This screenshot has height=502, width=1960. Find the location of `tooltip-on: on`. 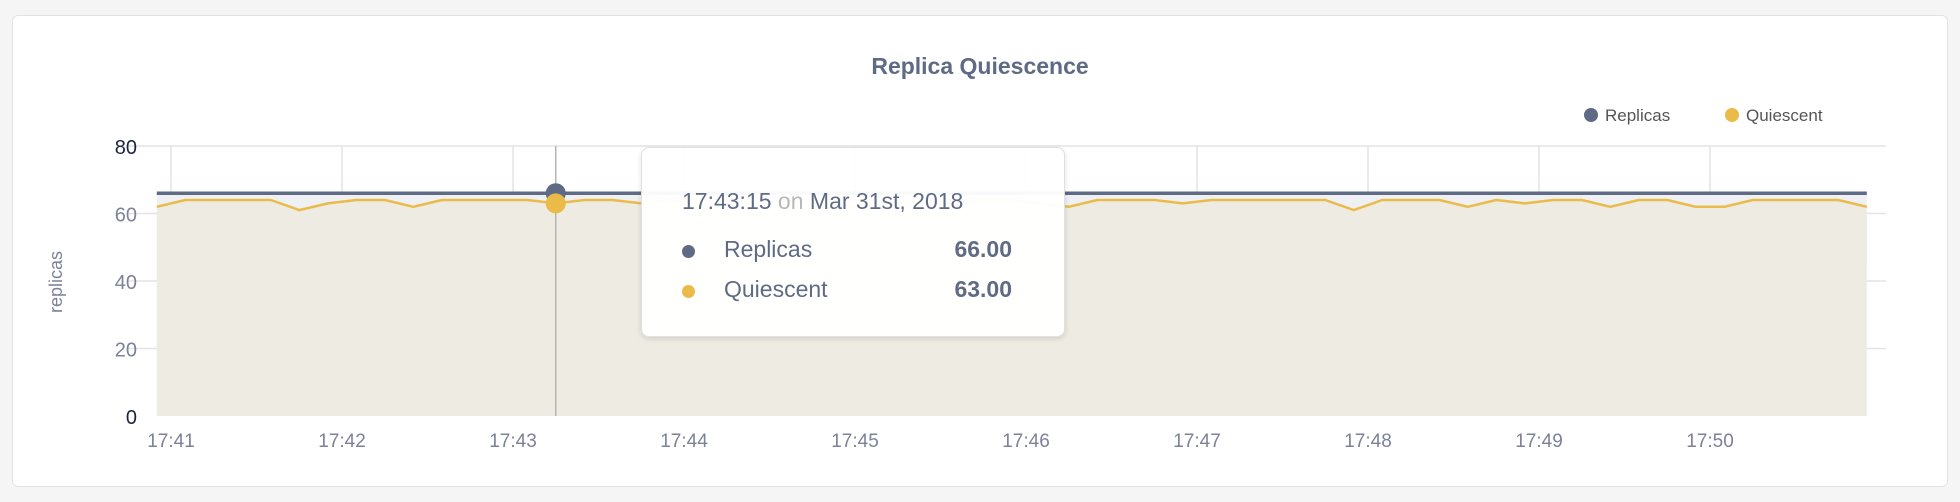

tooltip-on: on is located at coordinates (790, 201).